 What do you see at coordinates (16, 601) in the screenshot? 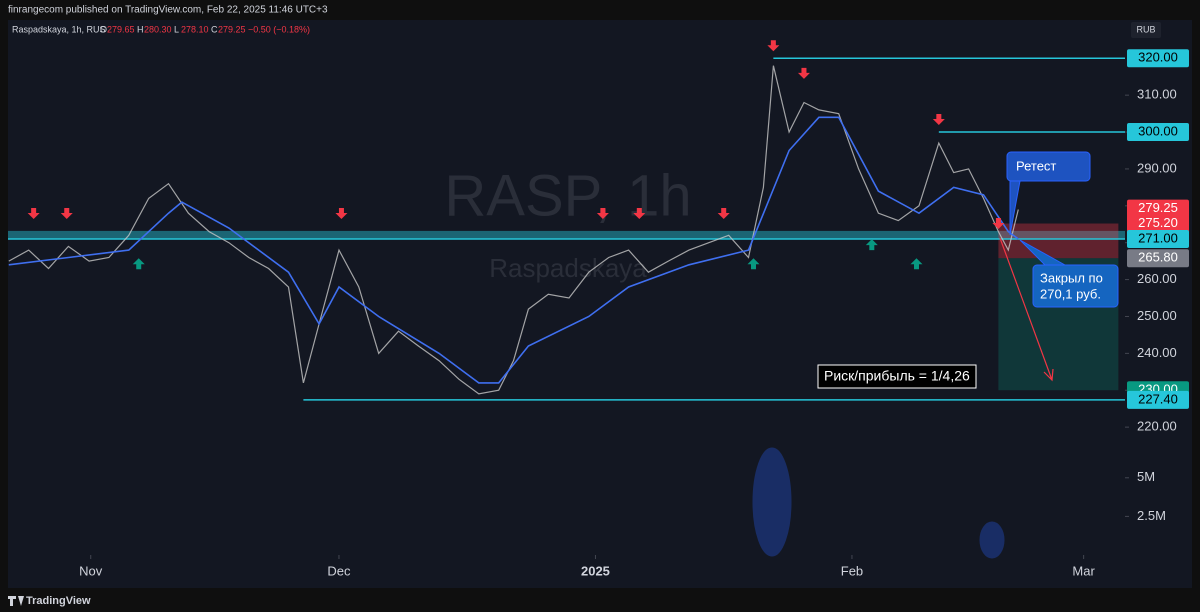
I see `logo` at bounding box center [16, 601].